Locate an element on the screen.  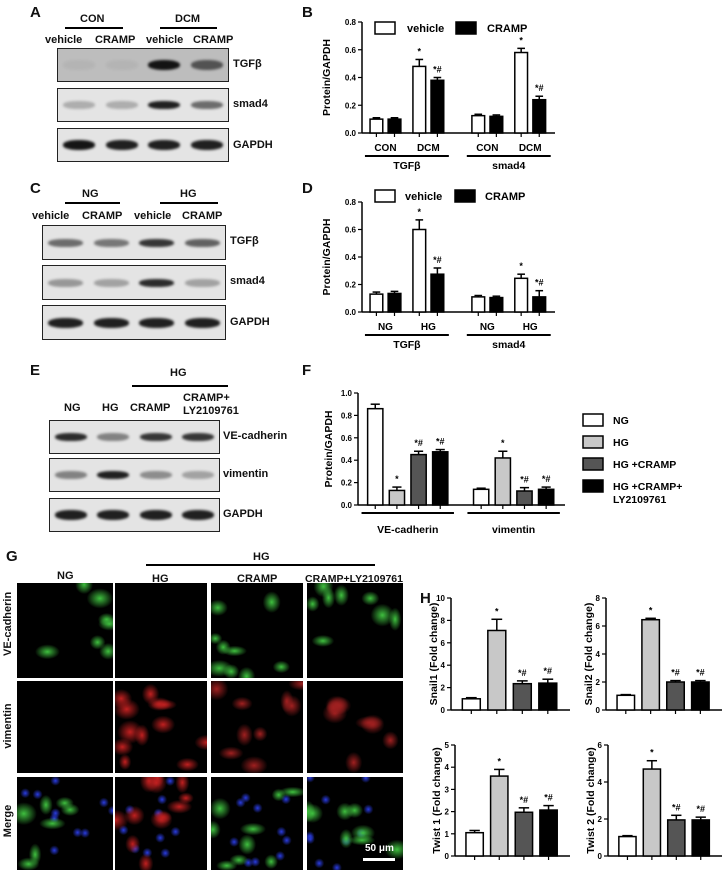
y-tick-label: 6 is located at coordinates (598, 626).